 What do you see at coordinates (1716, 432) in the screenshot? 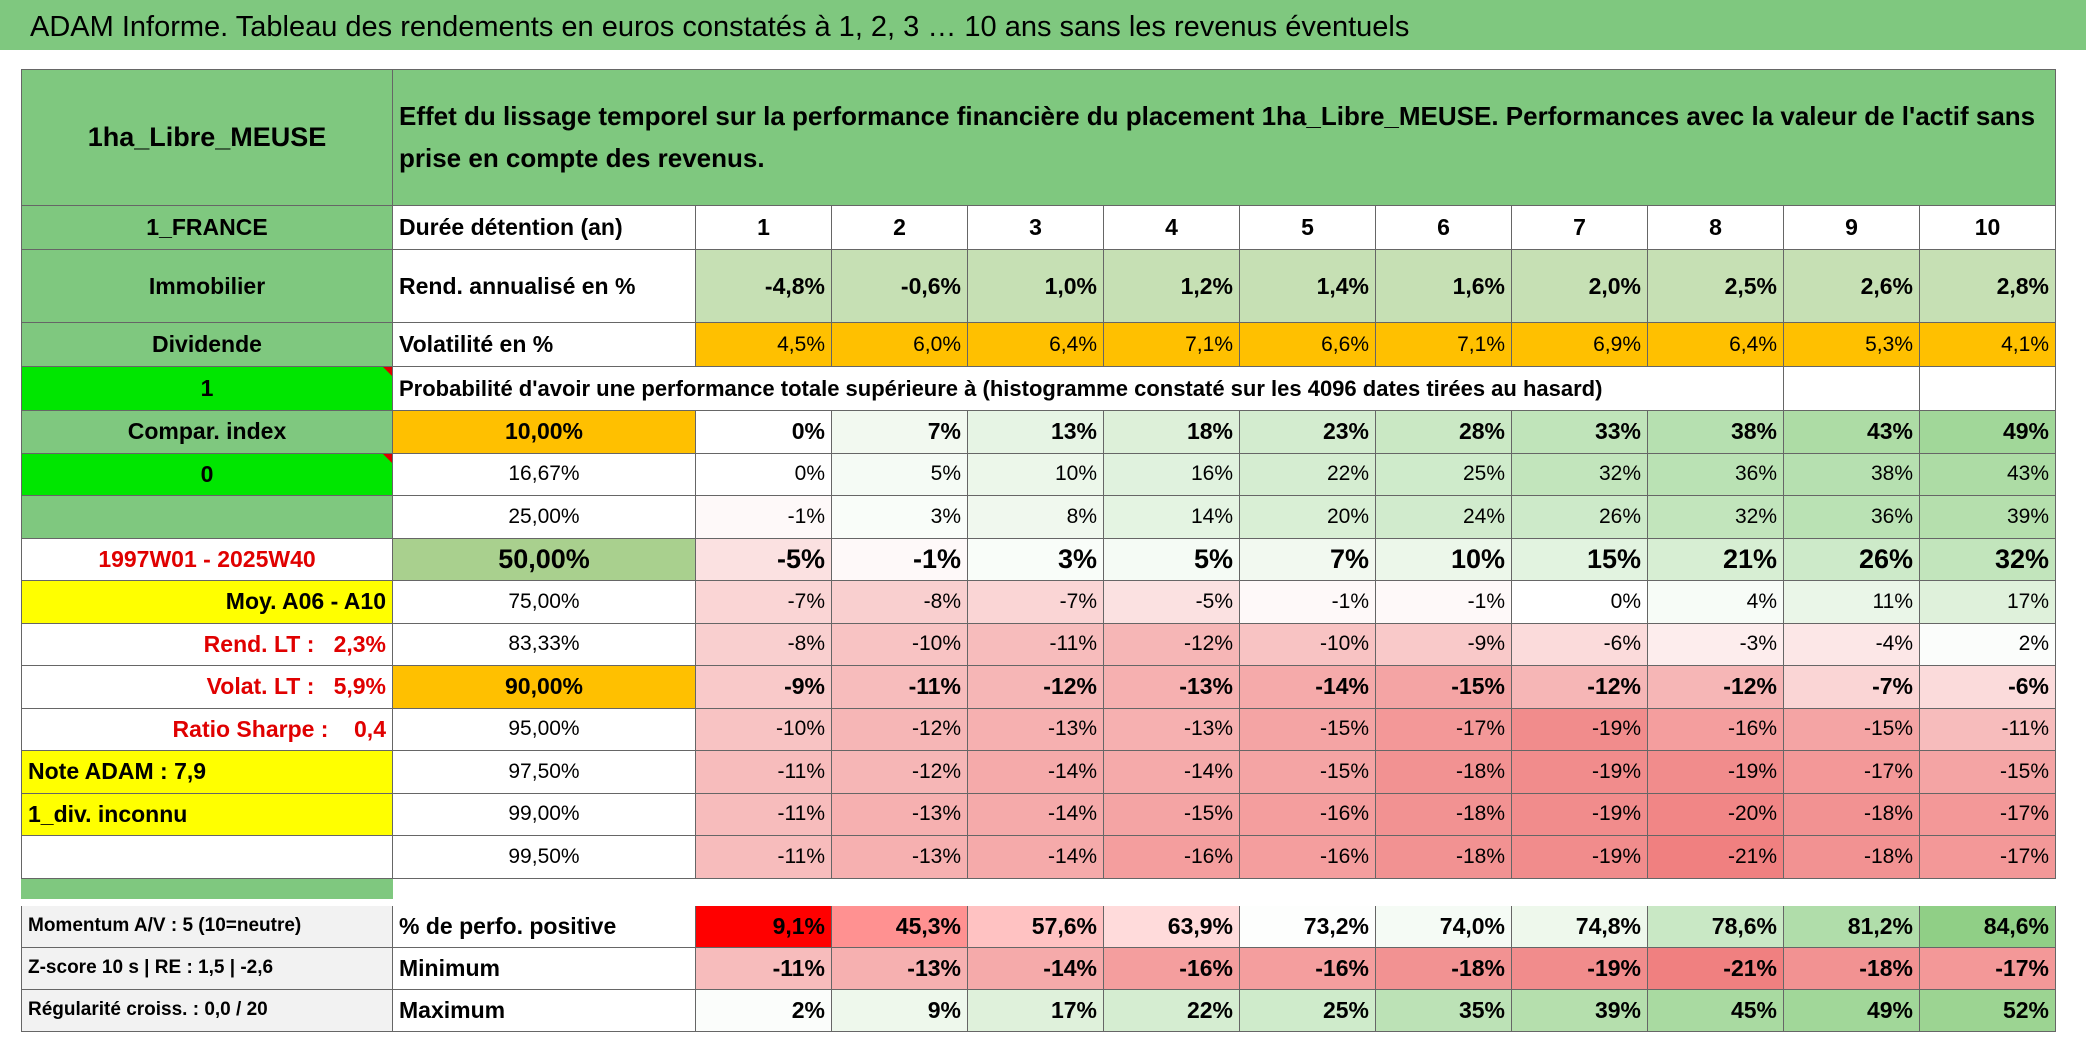
I see `cell: 38%` at bounding box center [1716, 432].